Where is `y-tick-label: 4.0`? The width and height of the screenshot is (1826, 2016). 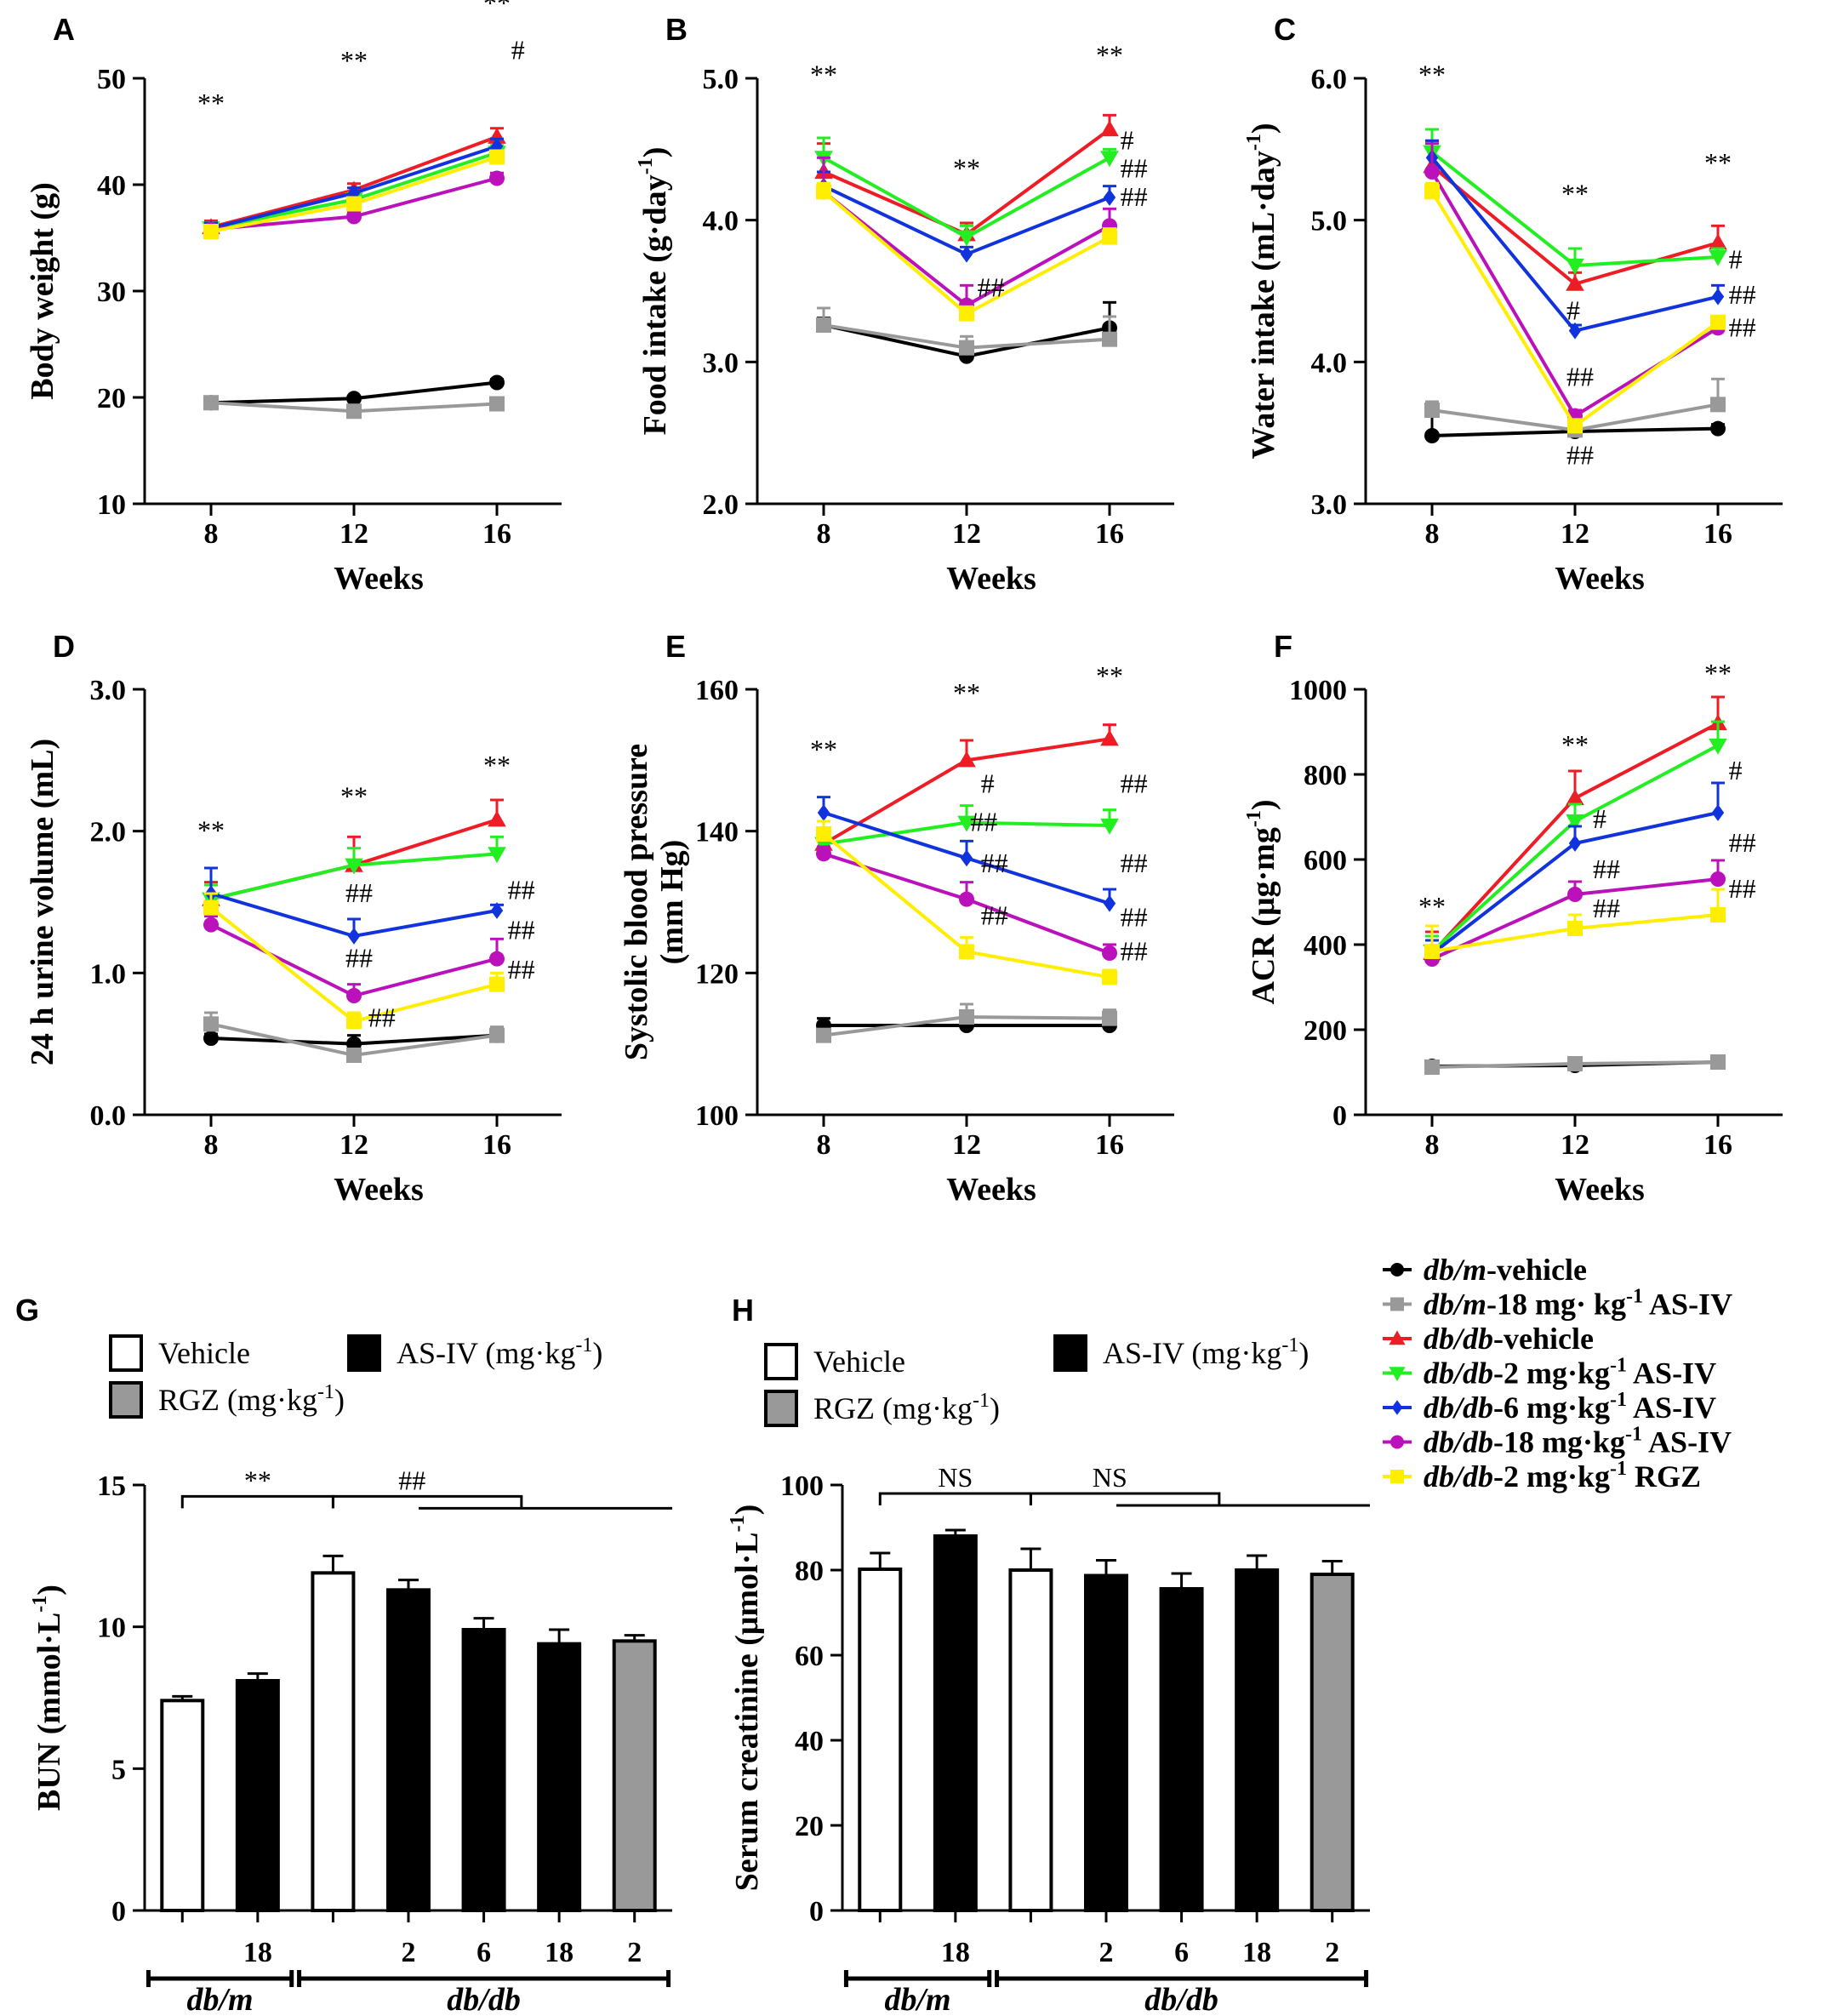
y-tick-label: 4.0 is located at coordinates (721, 222).